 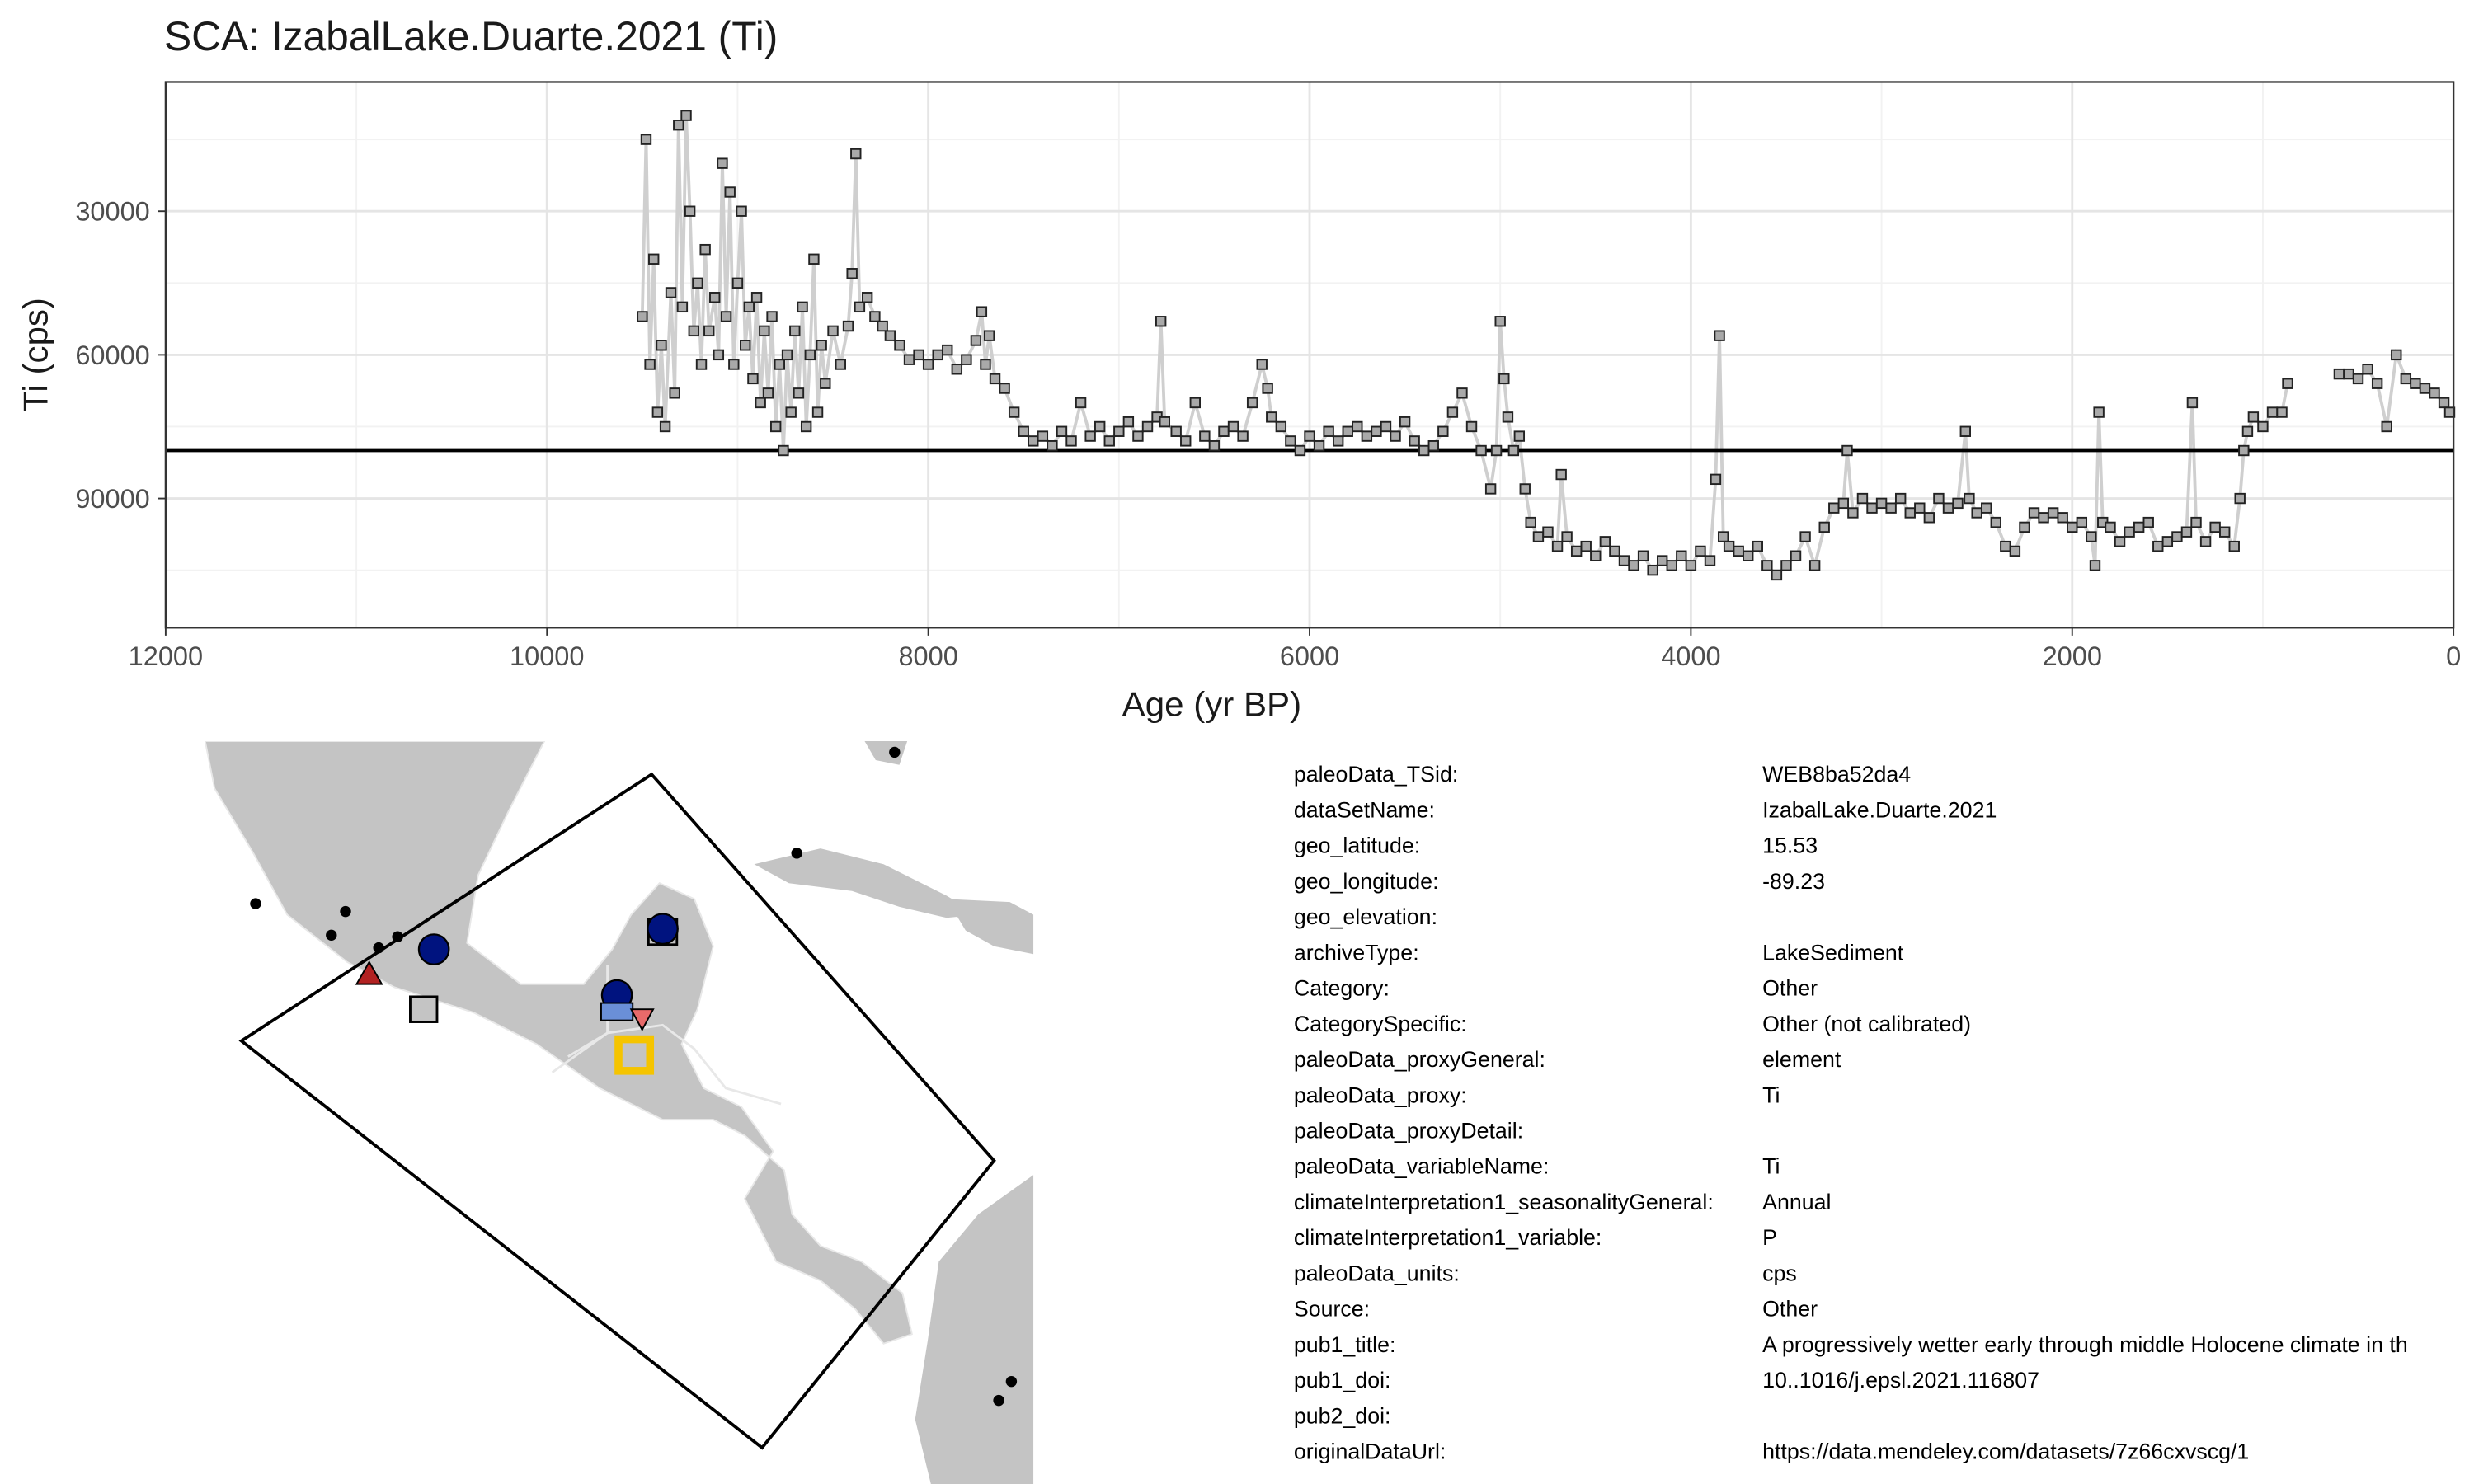 What do you see at coordinates (1836, 774) in the screenshot?
I see `metadata-value: WEB8ba52da4` at bounding box center [1836, 774].